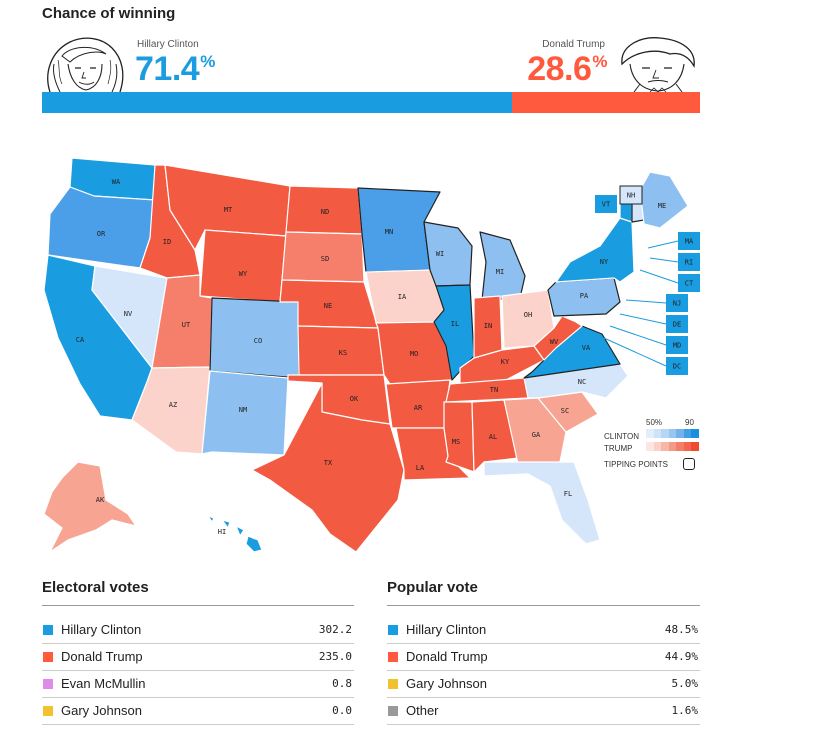  Describe the element at coordinates (422, 710) in the screenshot. I see `candidate-name: Other` at that location.